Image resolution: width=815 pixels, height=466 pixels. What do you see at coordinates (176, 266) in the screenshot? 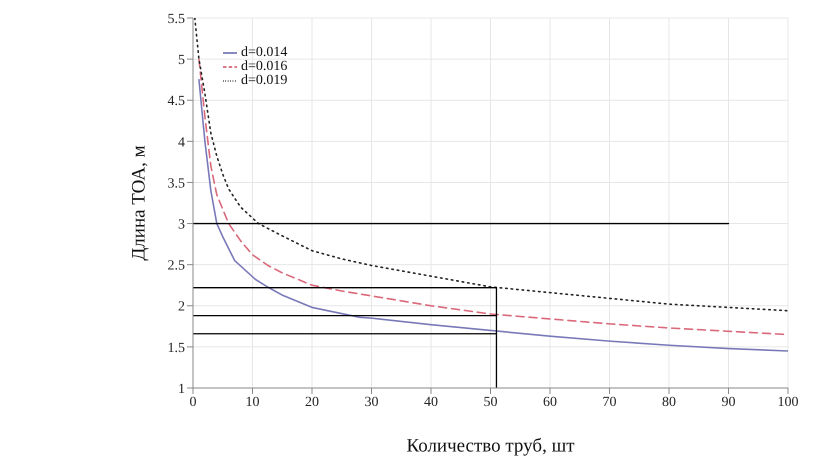
I see `y-tick-label: 2.5` at bounding box center [176, 266].